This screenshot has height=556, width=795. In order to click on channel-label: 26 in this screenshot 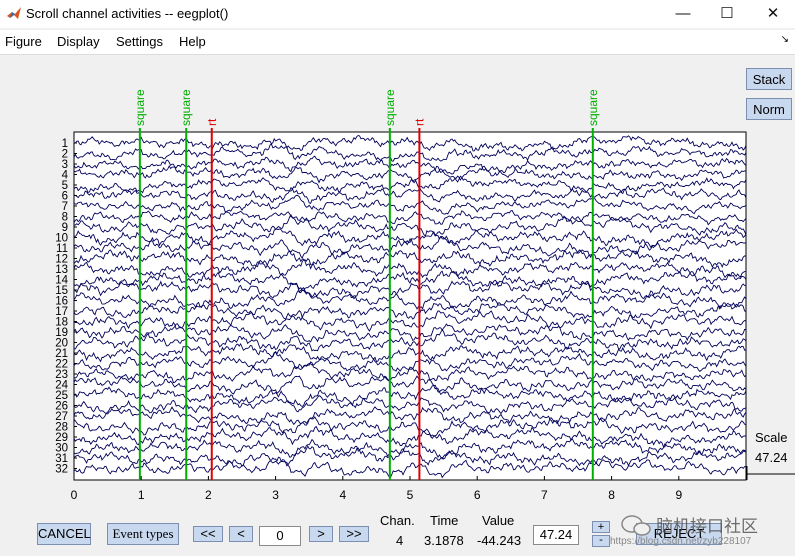, I will do `click(61, 407)`.